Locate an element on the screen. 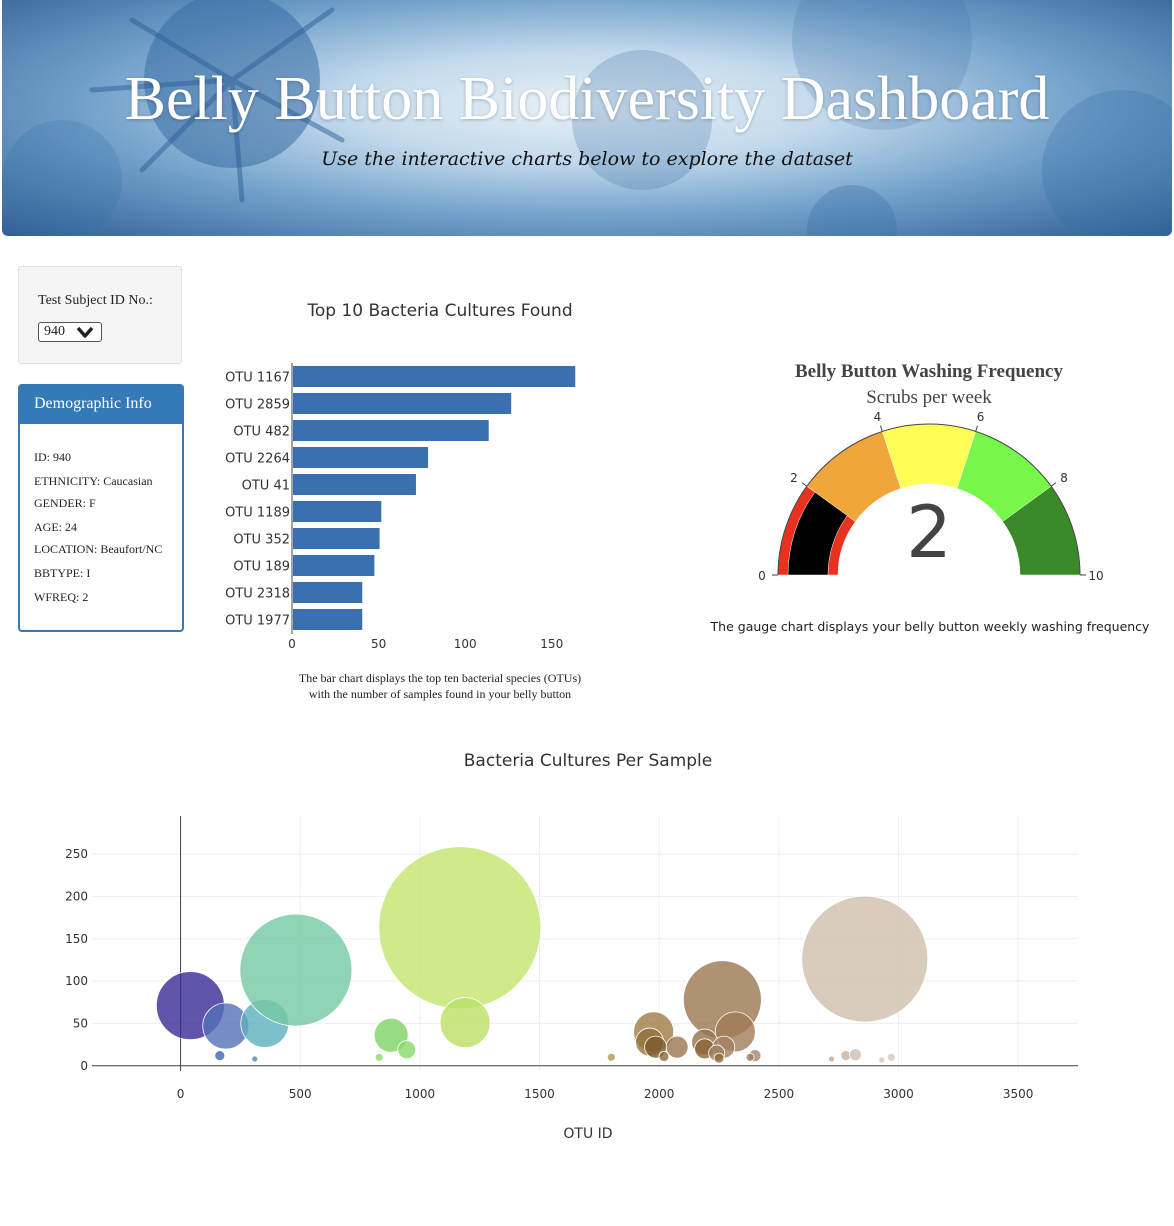 The width and height of the screenshot is (1174, 1226). chevron-down-icon is located at coordinates (85, 332).